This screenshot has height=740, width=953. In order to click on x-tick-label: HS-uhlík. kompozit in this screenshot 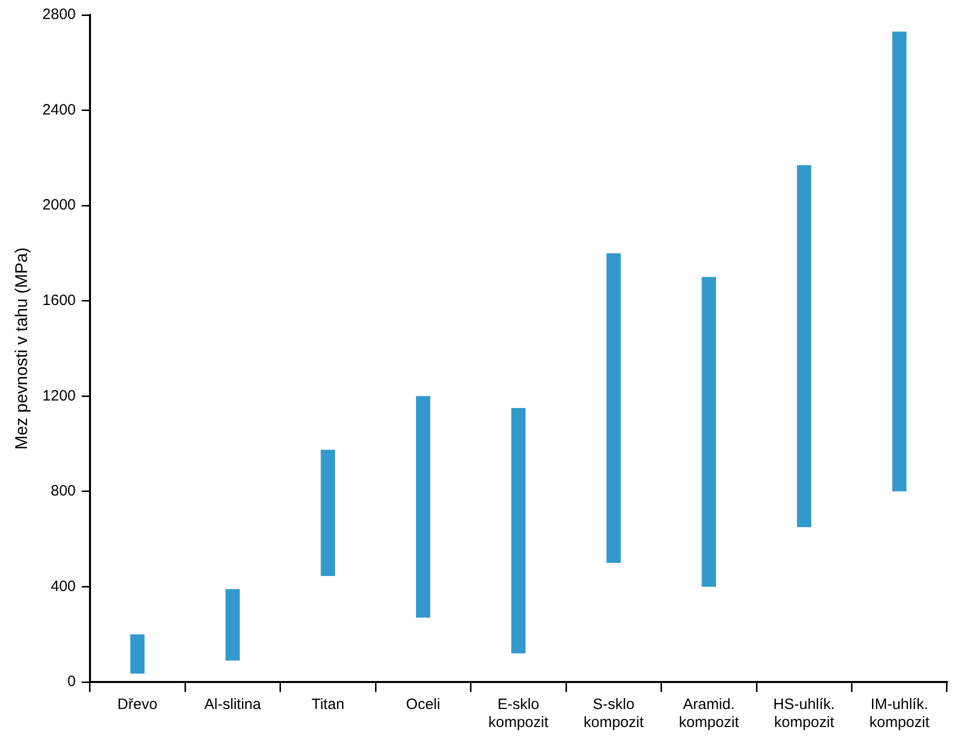, I will do `click(804, 714)`.